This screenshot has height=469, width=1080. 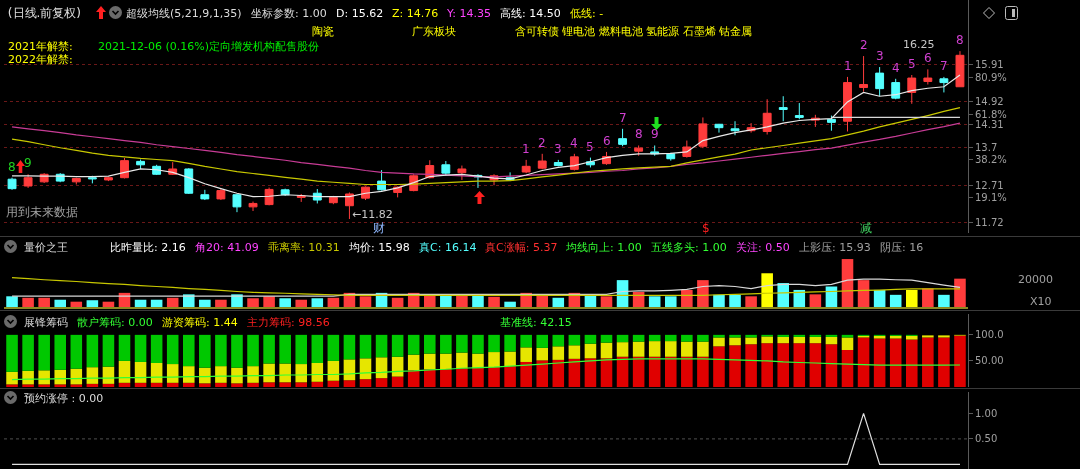 I want to click on text: X10, so click(x=1041, y=301).